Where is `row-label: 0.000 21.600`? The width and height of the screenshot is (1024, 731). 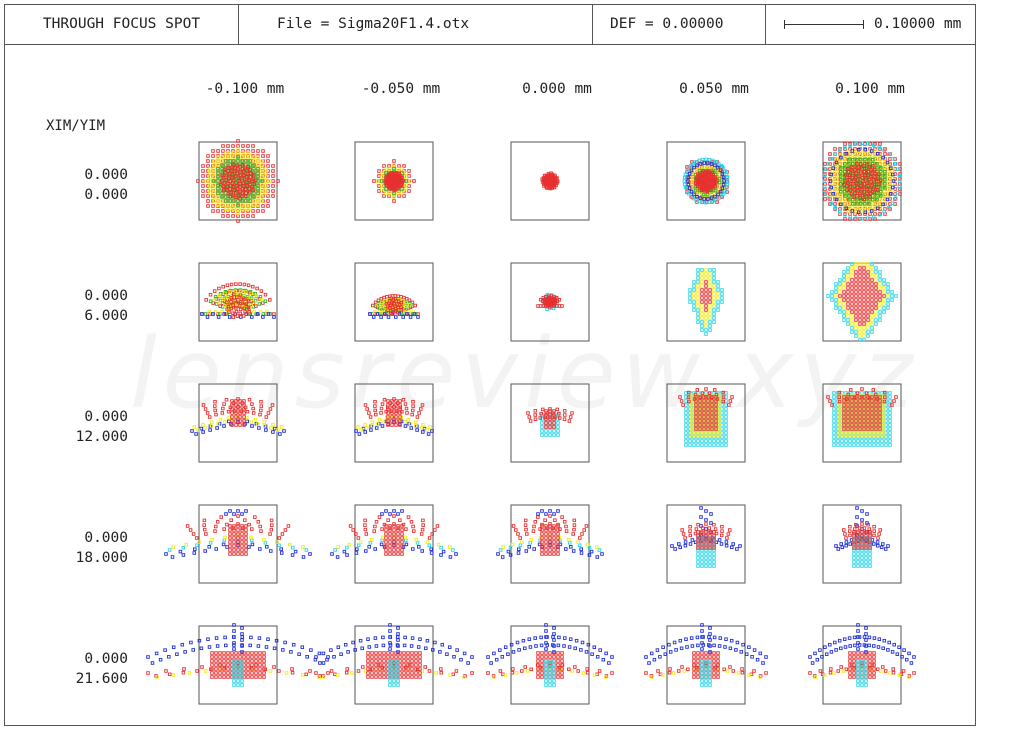
row-label: 0.000 21.600 is located at coordinates (93, 669).